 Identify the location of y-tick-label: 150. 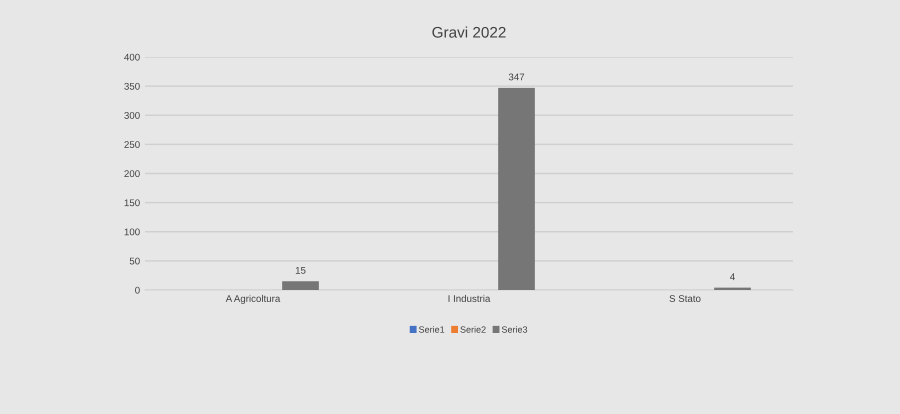
(132, 202).